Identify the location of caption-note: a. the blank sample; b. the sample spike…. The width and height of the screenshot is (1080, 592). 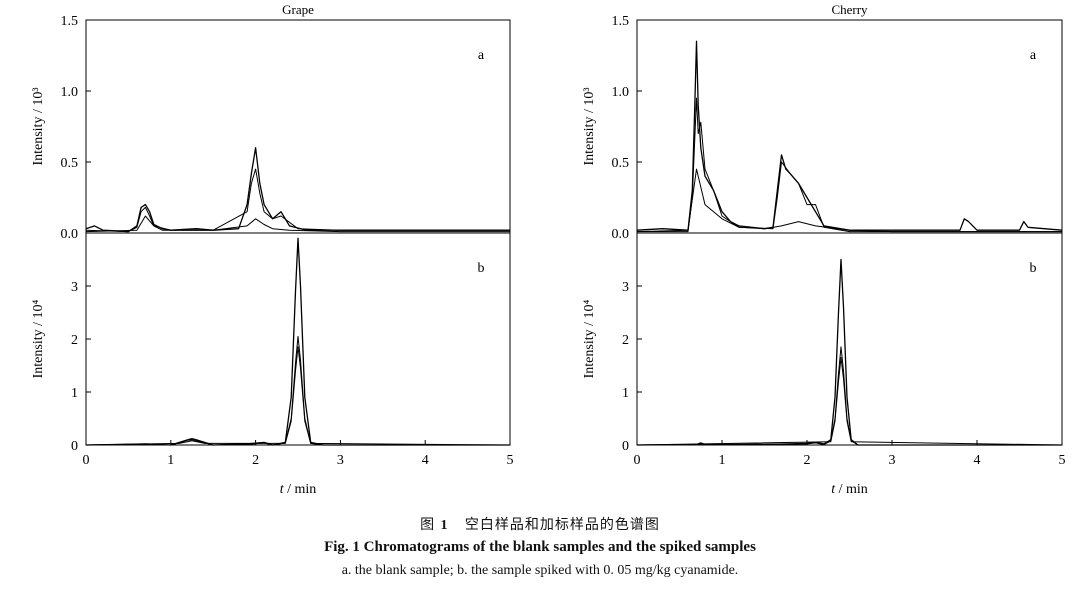
(540, 570).